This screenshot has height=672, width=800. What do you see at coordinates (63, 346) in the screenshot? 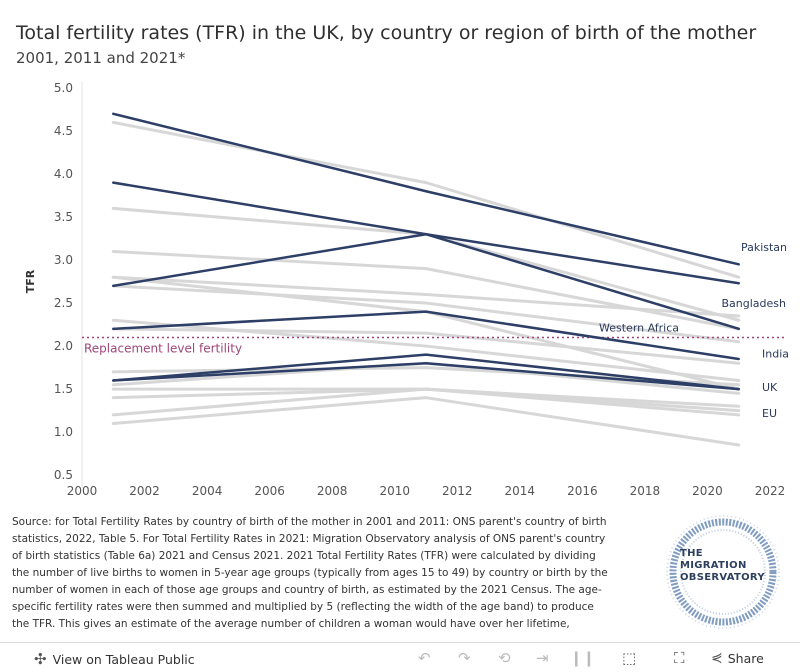
I see `y-tick-label: 2.0` at bounding box center [63, 346].